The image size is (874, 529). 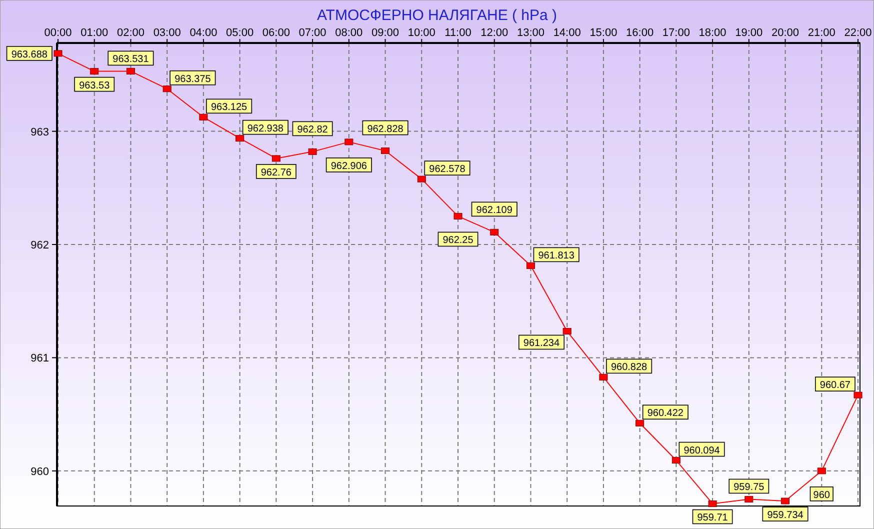 I want to click on x-tick-label: 21:00, so click(x=822, y=33).